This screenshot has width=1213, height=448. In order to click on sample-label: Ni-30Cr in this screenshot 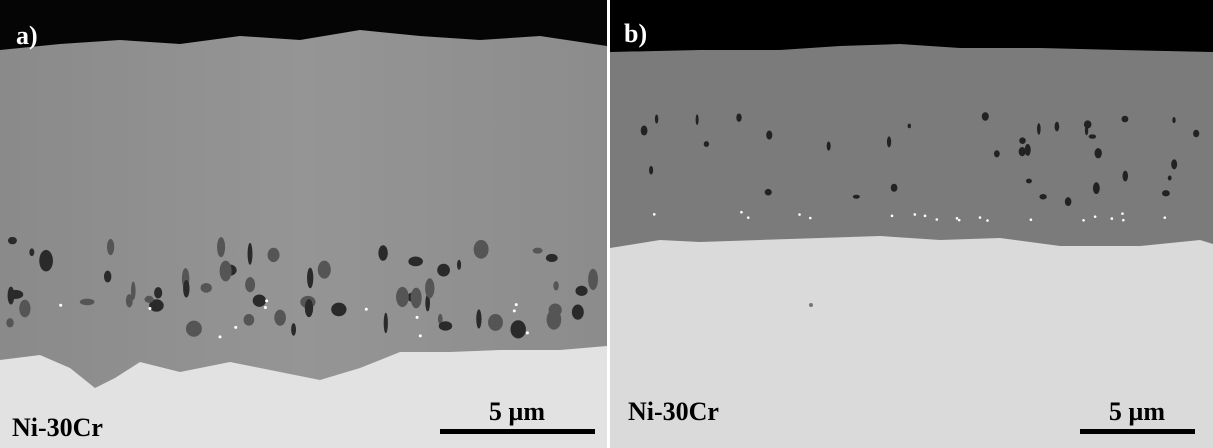, I will do `click(673, 411)`.